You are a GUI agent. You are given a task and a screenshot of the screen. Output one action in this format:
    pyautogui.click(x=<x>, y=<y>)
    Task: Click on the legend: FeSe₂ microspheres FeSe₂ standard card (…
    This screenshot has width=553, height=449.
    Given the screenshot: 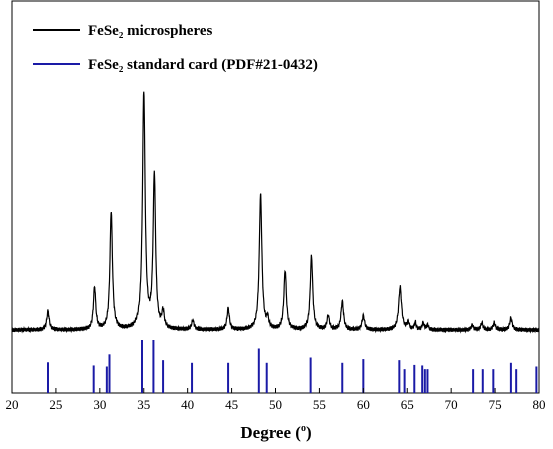 What is the action you would take?
    pyautogui.click(x=175, y=48)
    